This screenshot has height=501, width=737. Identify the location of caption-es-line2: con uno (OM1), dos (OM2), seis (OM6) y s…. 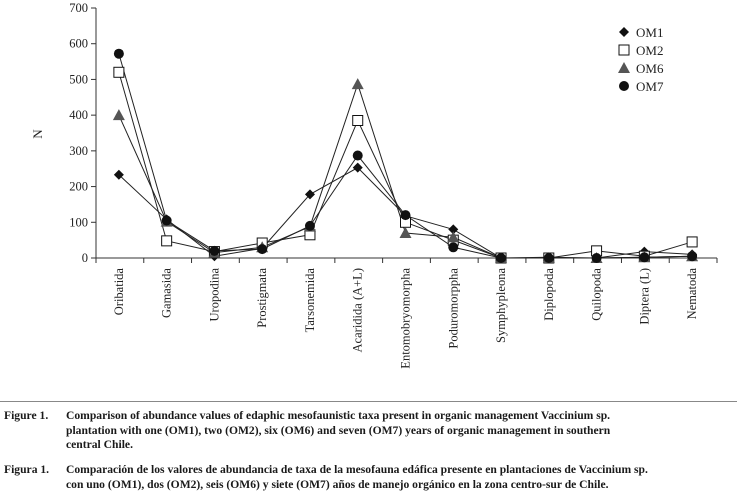
(337, 484).